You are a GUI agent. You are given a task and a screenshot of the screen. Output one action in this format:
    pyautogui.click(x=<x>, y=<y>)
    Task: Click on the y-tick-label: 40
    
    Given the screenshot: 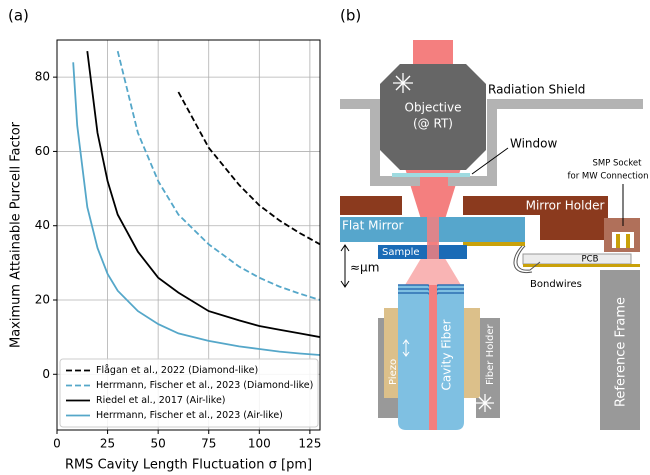 What is the action you would take?
    pyautogui.click(x=42, y=225)
    